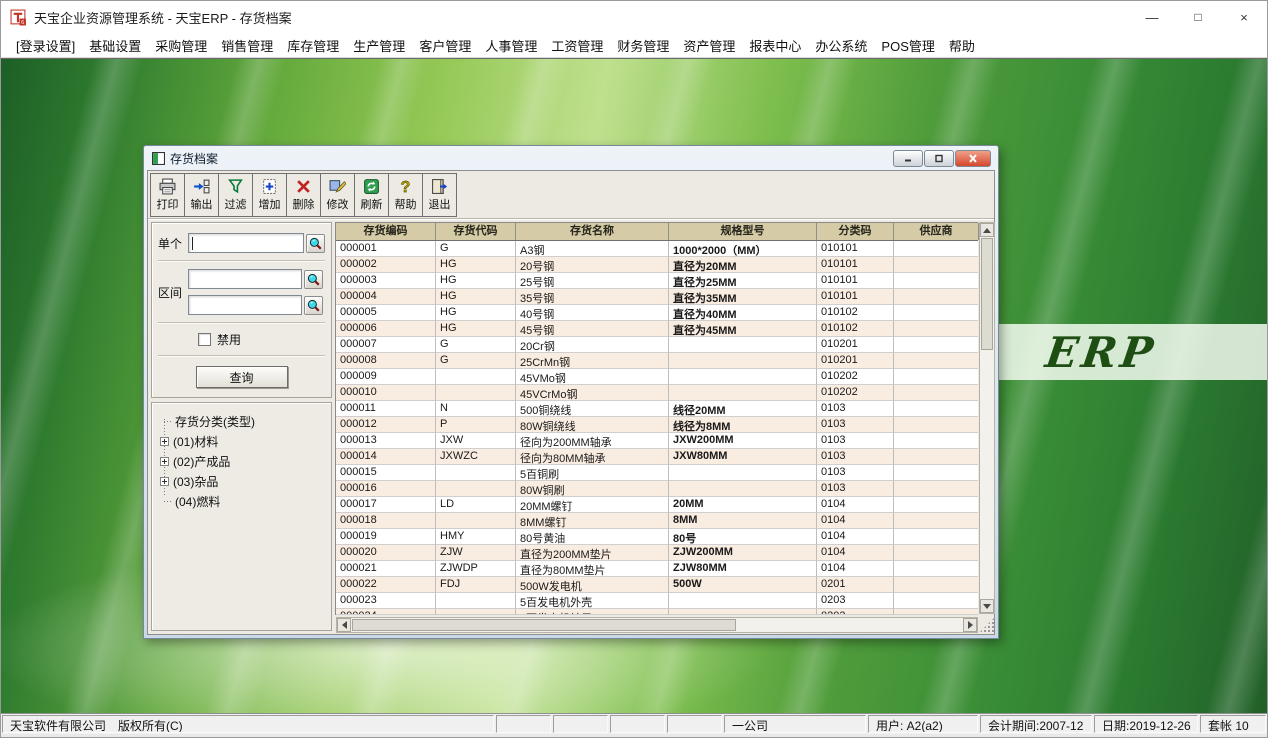 The width and height of the screenshot is (1268, 738). Describe the element at coordinates (657, 281) in the screenshot. I see `table-row: 000003 HG 25号钢 直径为25MM 010101` at that location.